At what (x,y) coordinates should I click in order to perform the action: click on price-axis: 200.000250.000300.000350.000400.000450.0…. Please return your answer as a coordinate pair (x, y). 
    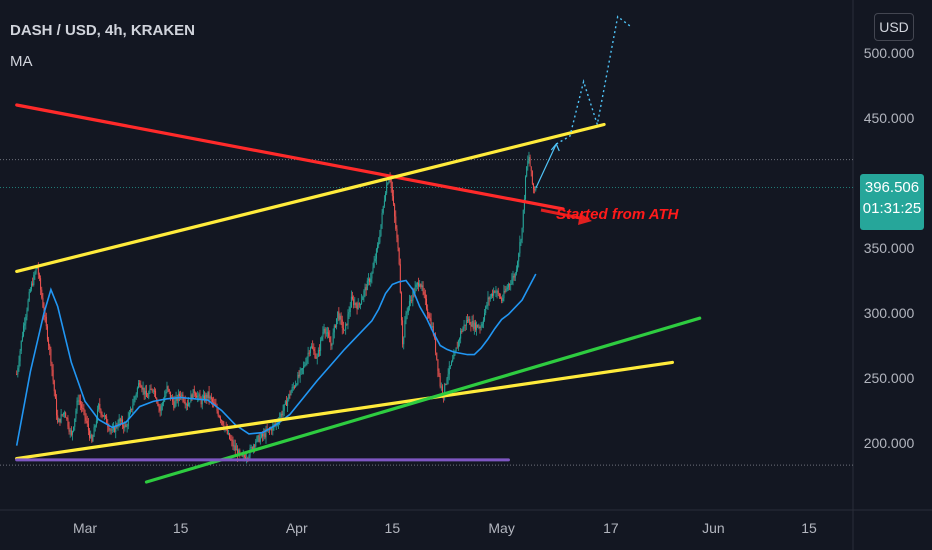
    Looking at the image, I should click on (889, 248).